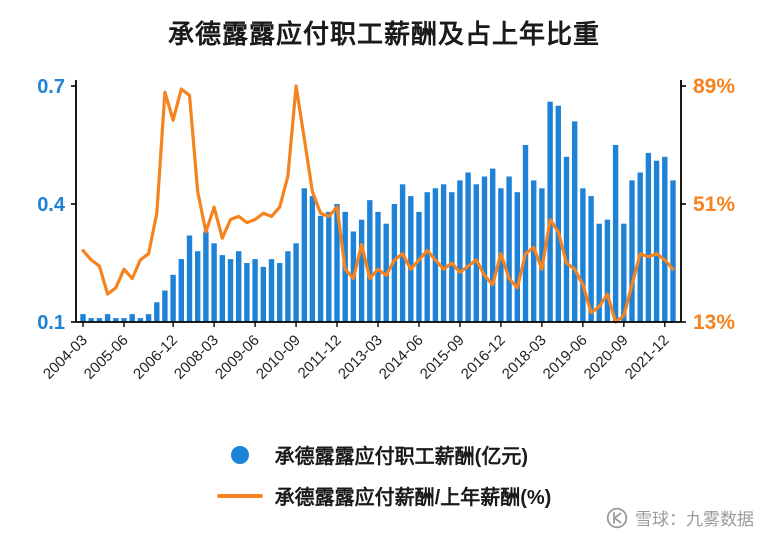 This screenshot has height=540, width=768. Describe the element at coordinates (51, 205) in the screenshot. I see `left-axis-label: 0.4` at that location.